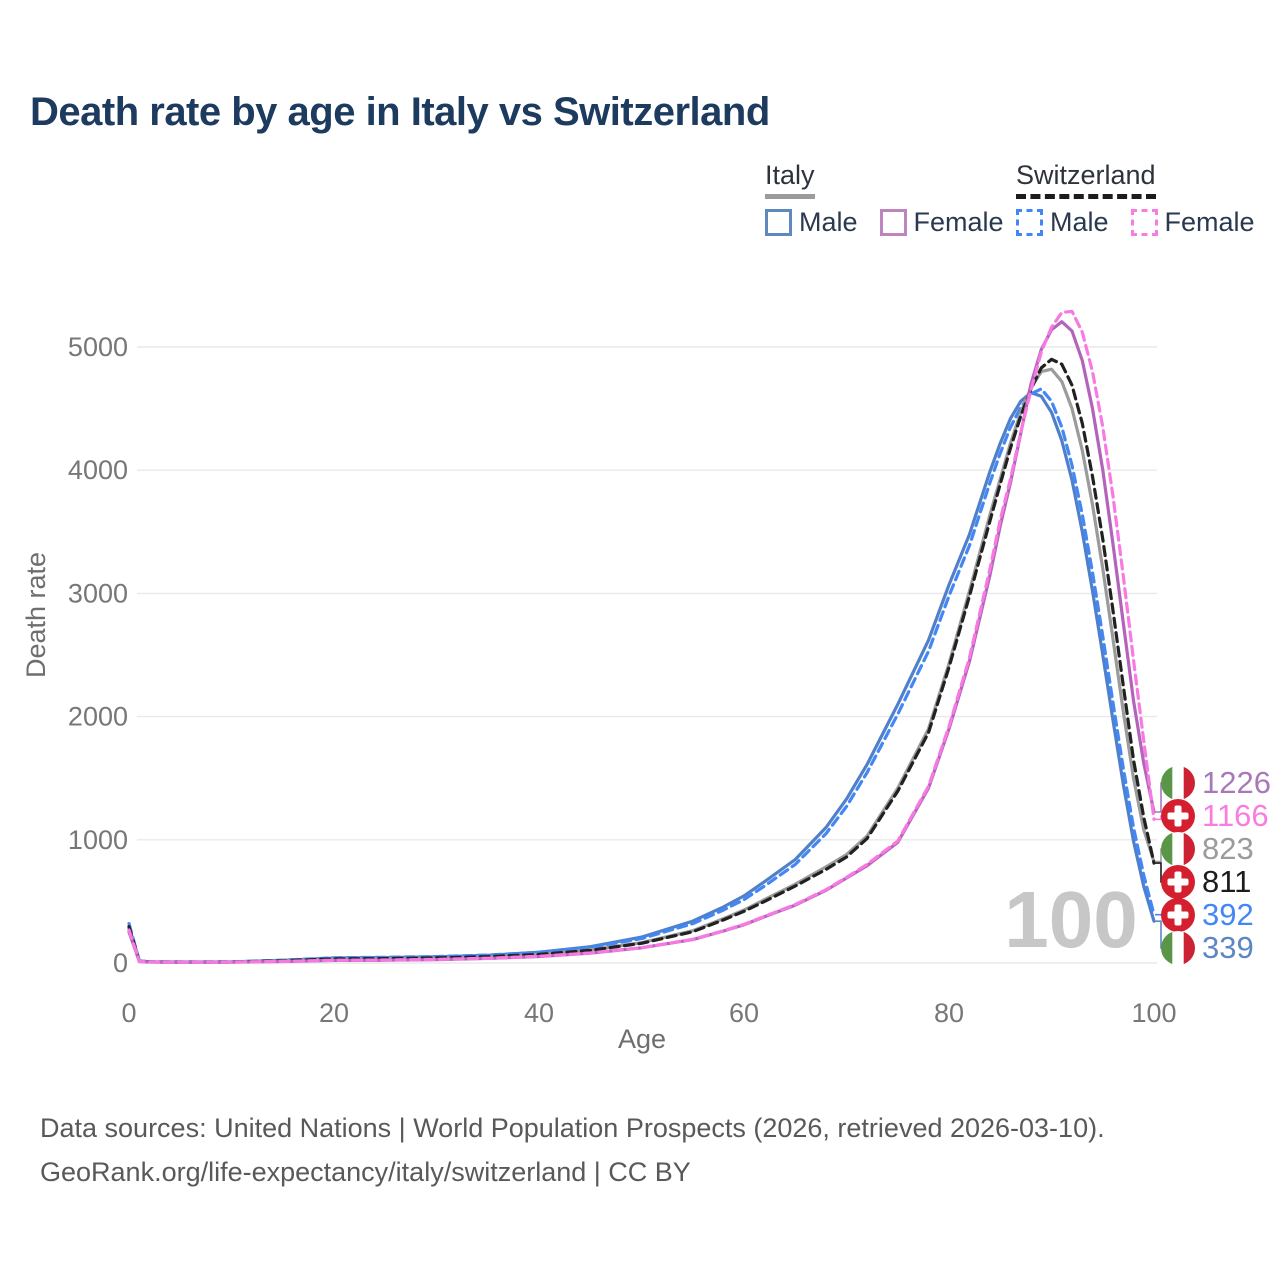  Describe the element at coordinates (98, 470) in the screenshot. I see `y-tick-label: 4000` at that location.